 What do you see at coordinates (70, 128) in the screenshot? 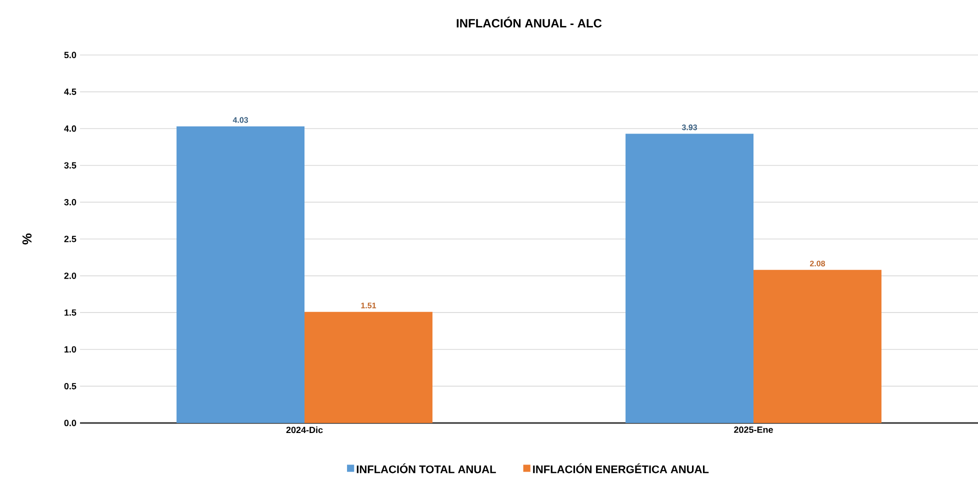
I see `text: 4.0` at bounding box center [70, 128].